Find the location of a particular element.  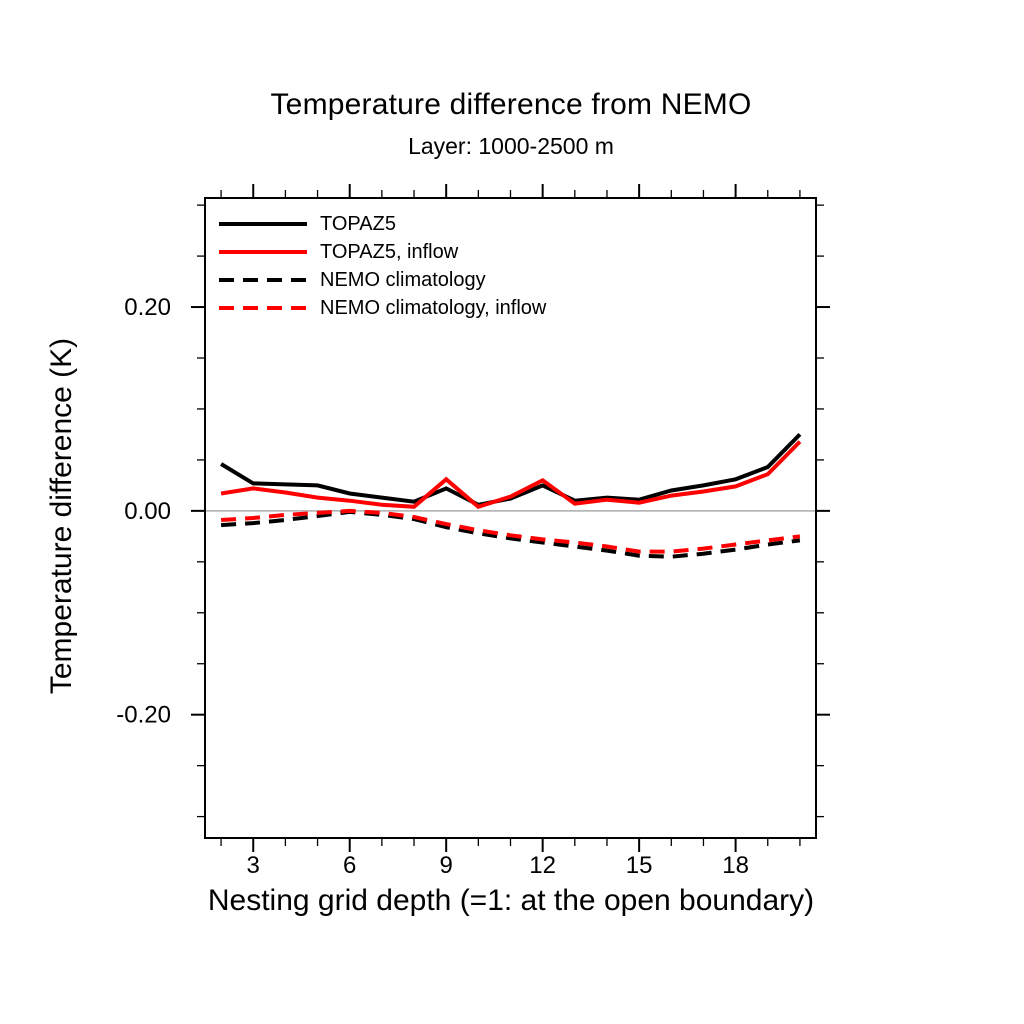

legend-item: NEMO climatology, inflow is located at coordinates (382, 308).